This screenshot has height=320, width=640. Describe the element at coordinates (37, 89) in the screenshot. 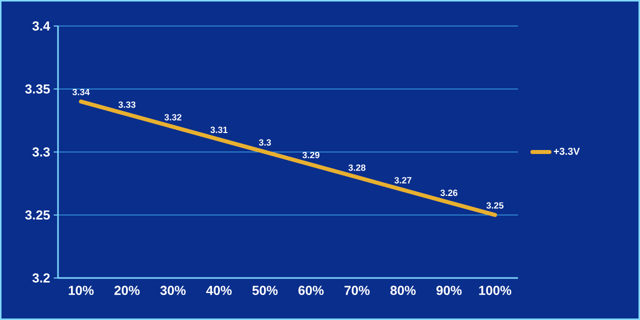

I see `y-tick-label: 3.35` at that location.